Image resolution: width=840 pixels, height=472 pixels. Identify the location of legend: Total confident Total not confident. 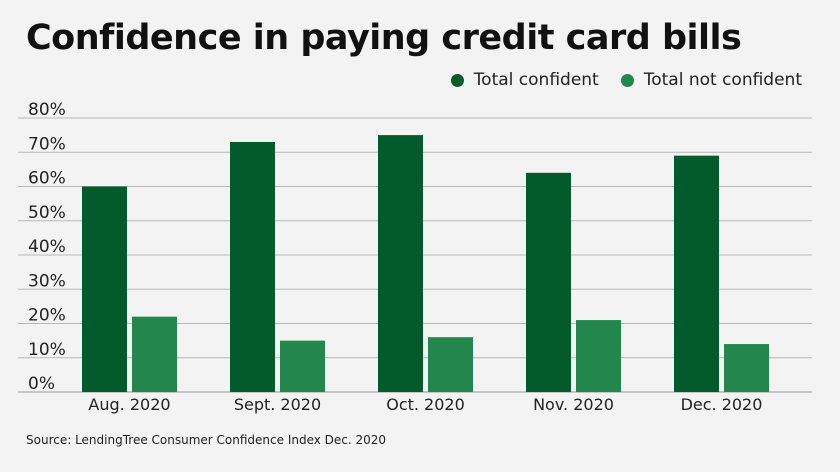
(626, 80).